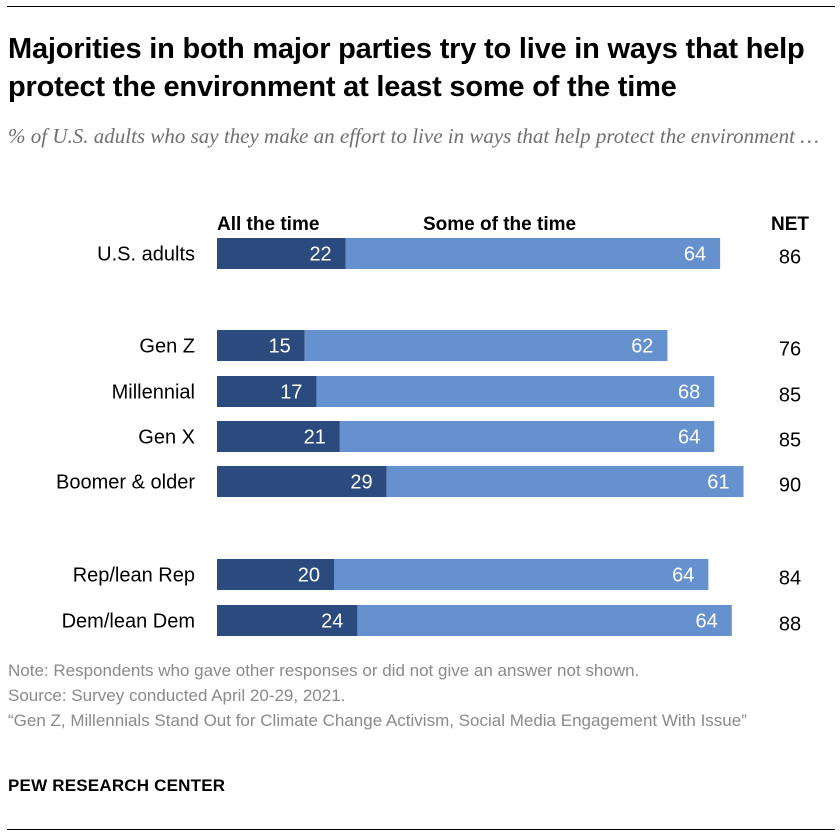 This screenshot has height=838, width=840. I want to click on value-label-all-the-time: 21, so click(315, 438).